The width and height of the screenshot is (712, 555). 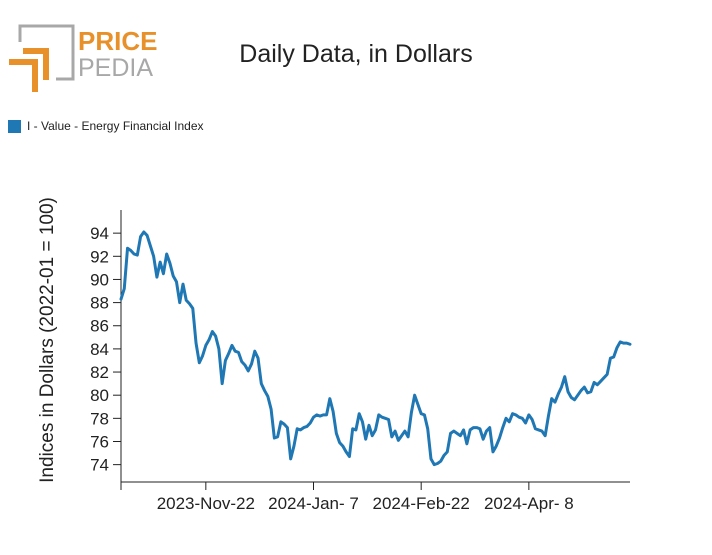 I want to click on legend: I - Value - Energy Financial Index, so click(x=106, y=126).